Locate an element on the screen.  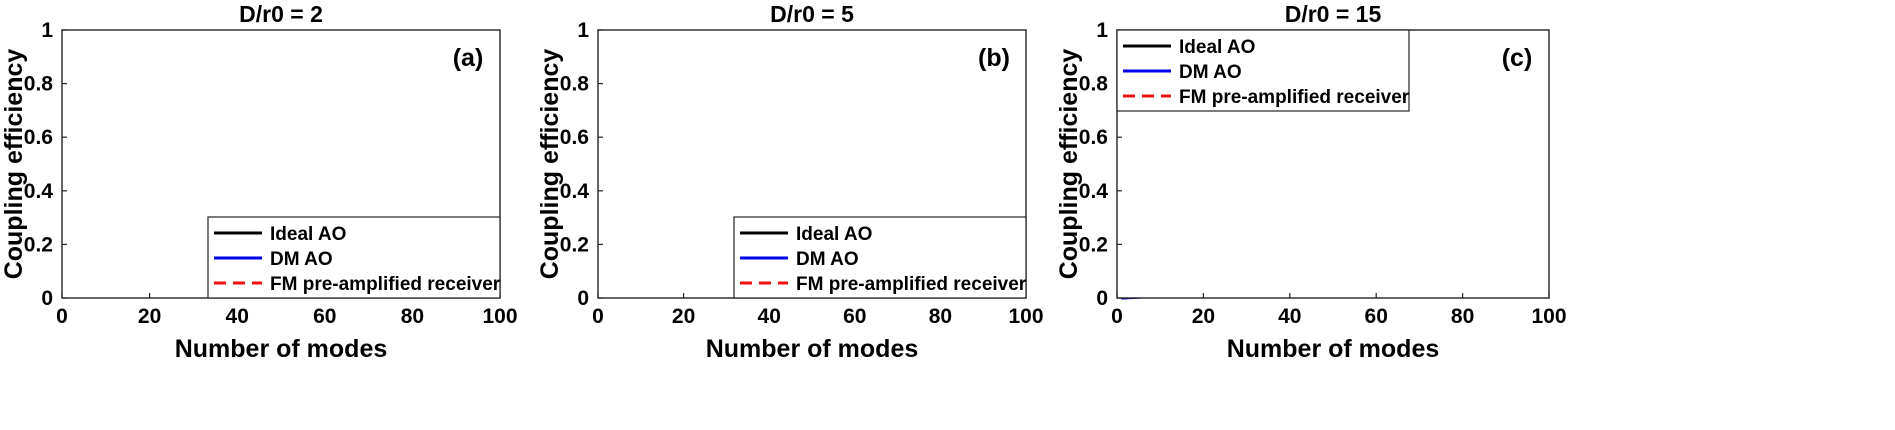
chart-title: D/r0 = 2 is located at coordinates (281, 14).